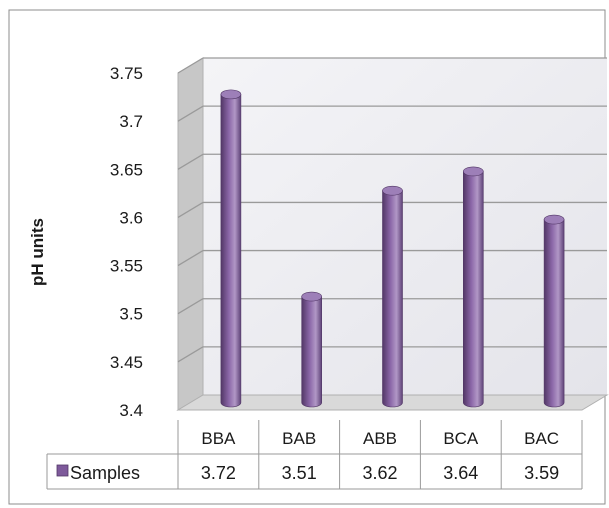 The width and height of the screenshot is (609, 508). I want to click on y-tick-label: 3.4, so click(131, 410).